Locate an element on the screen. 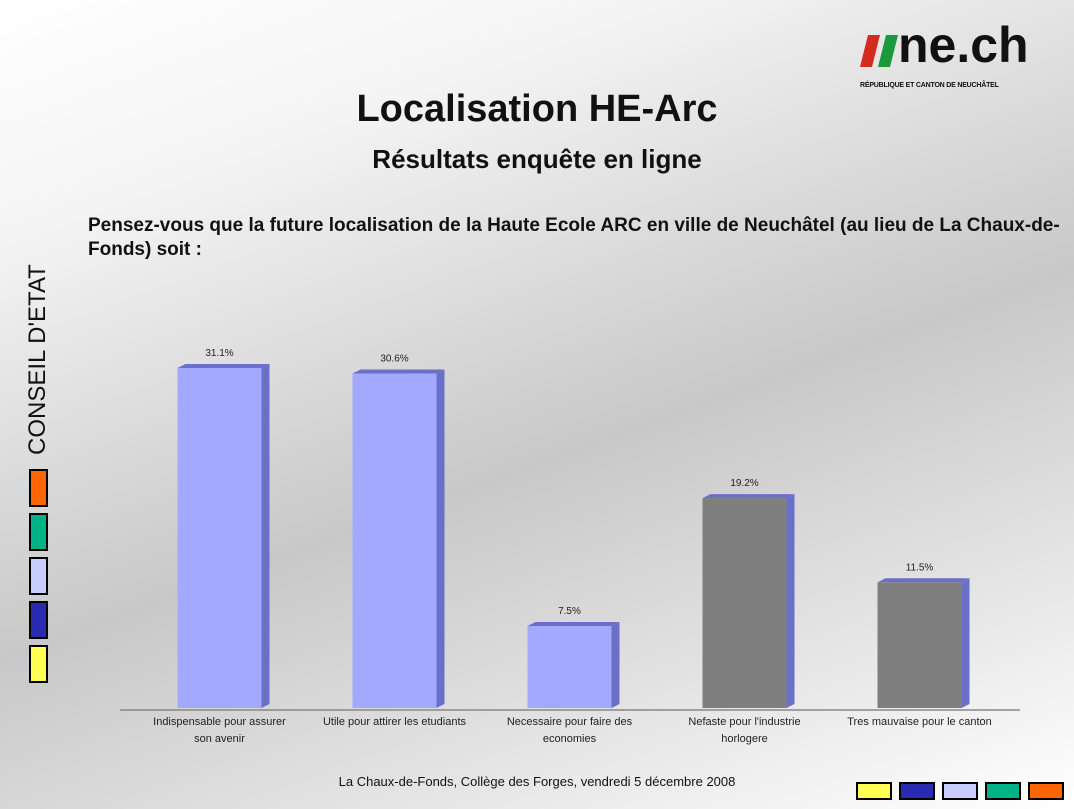 Image resolution: width=1074 pixels, height=809 pixels. x-tick-label: Tres mauvaise pour le canton is located at coordinates (919, 722).